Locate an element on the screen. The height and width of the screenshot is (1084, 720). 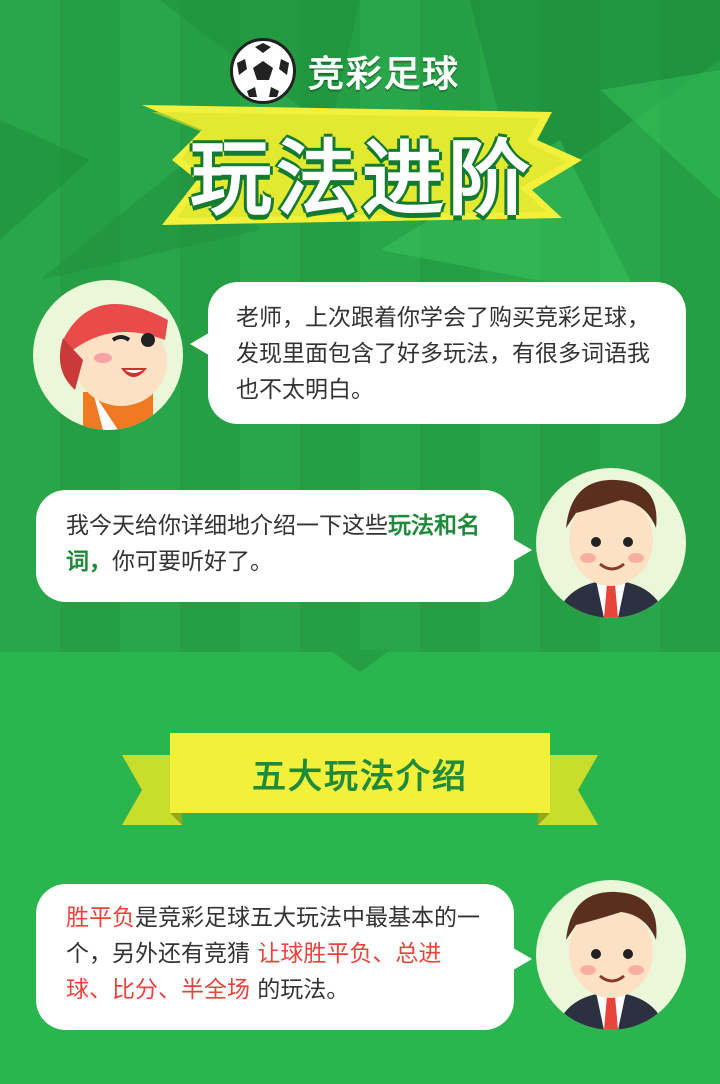
student-avatar is located at coordinates (108, 355).